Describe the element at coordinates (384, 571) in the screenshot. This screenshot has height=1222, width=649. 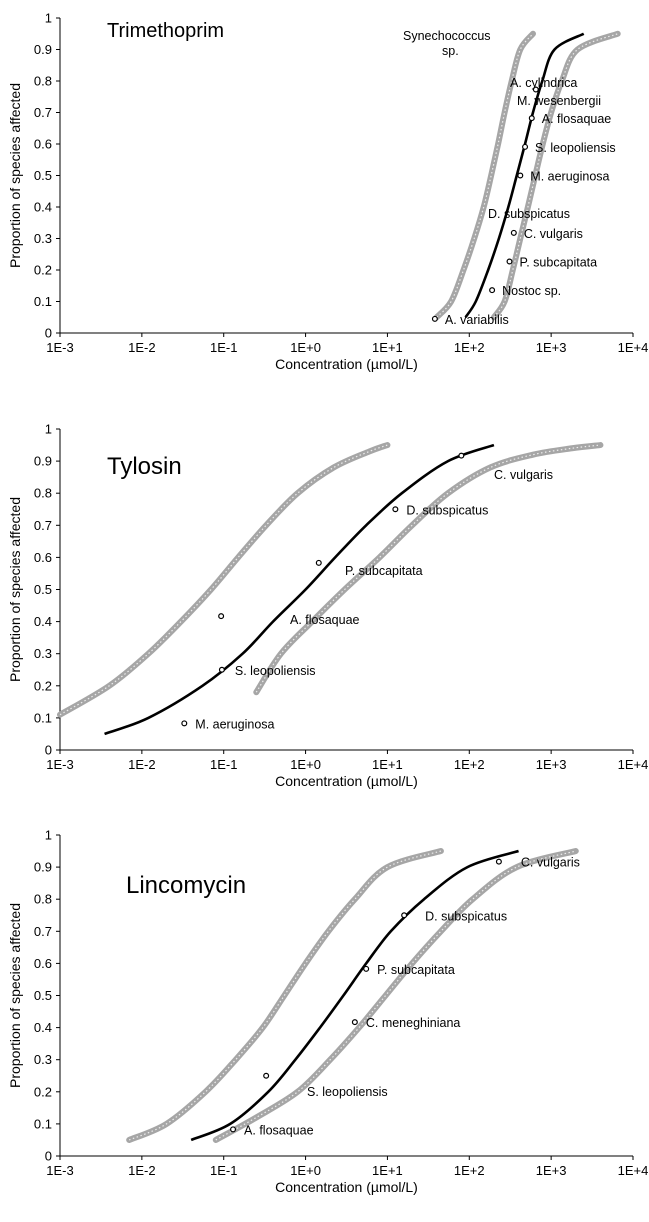
I see `species-label-p-subcapitata: P. subcapitata` at that location.